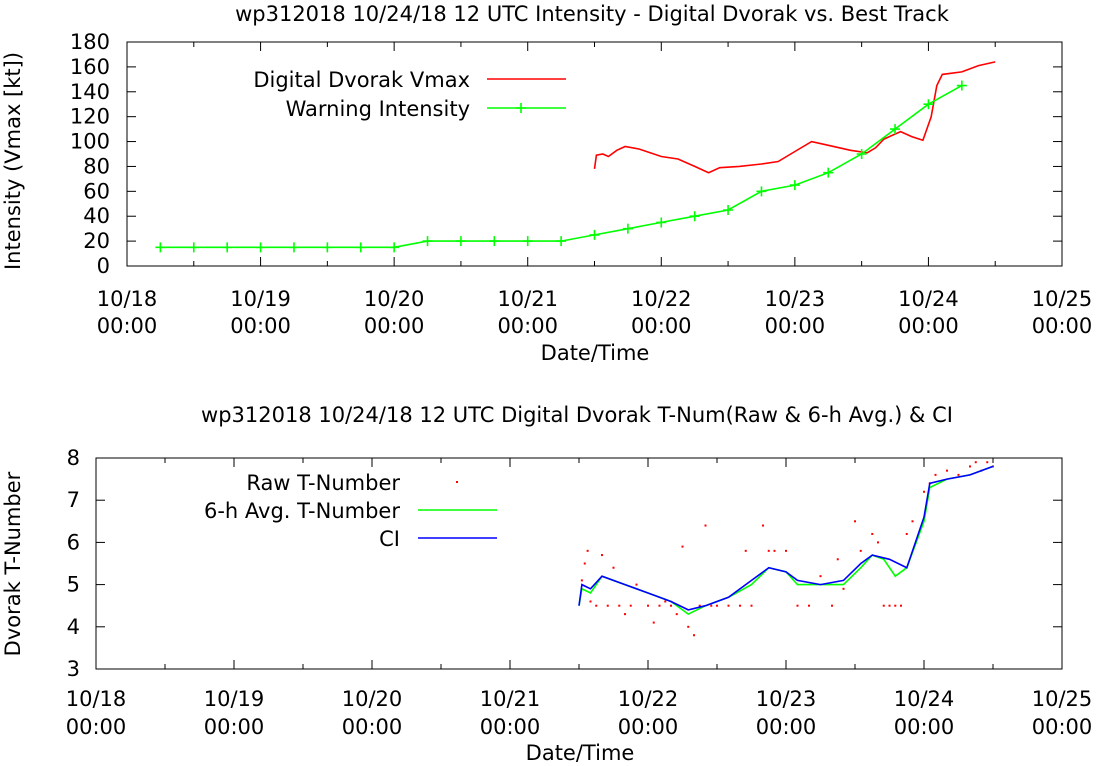 The width and height of the screenshot is (1098, 766). Describe the element at coordinates (13, 563) in the screenshot. I see `y-axis-label: Dvorak T-Number` at that location.